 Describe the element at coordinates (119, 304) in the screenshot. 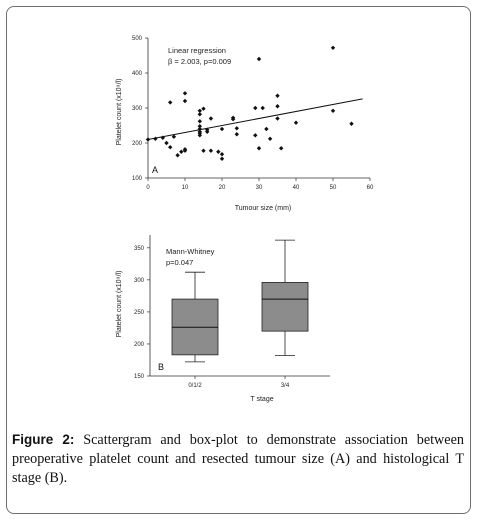

I see `b-y-label: Platelet count (x10⁹/l)` at that location.